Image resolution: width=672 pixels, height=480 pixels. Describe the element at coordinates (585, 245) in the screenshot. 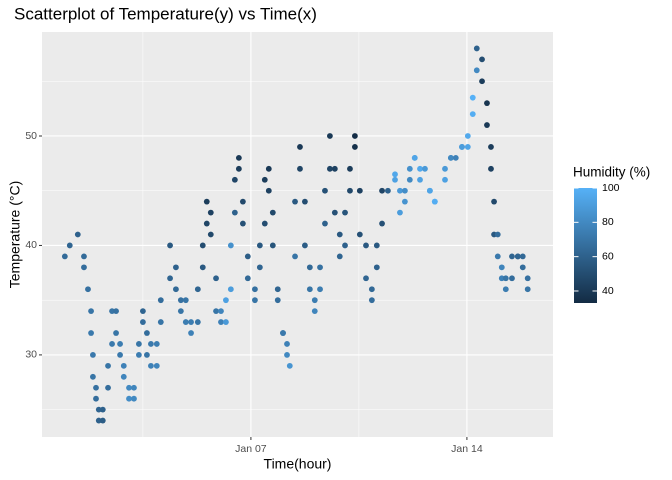

I see `colorbar` at that location.